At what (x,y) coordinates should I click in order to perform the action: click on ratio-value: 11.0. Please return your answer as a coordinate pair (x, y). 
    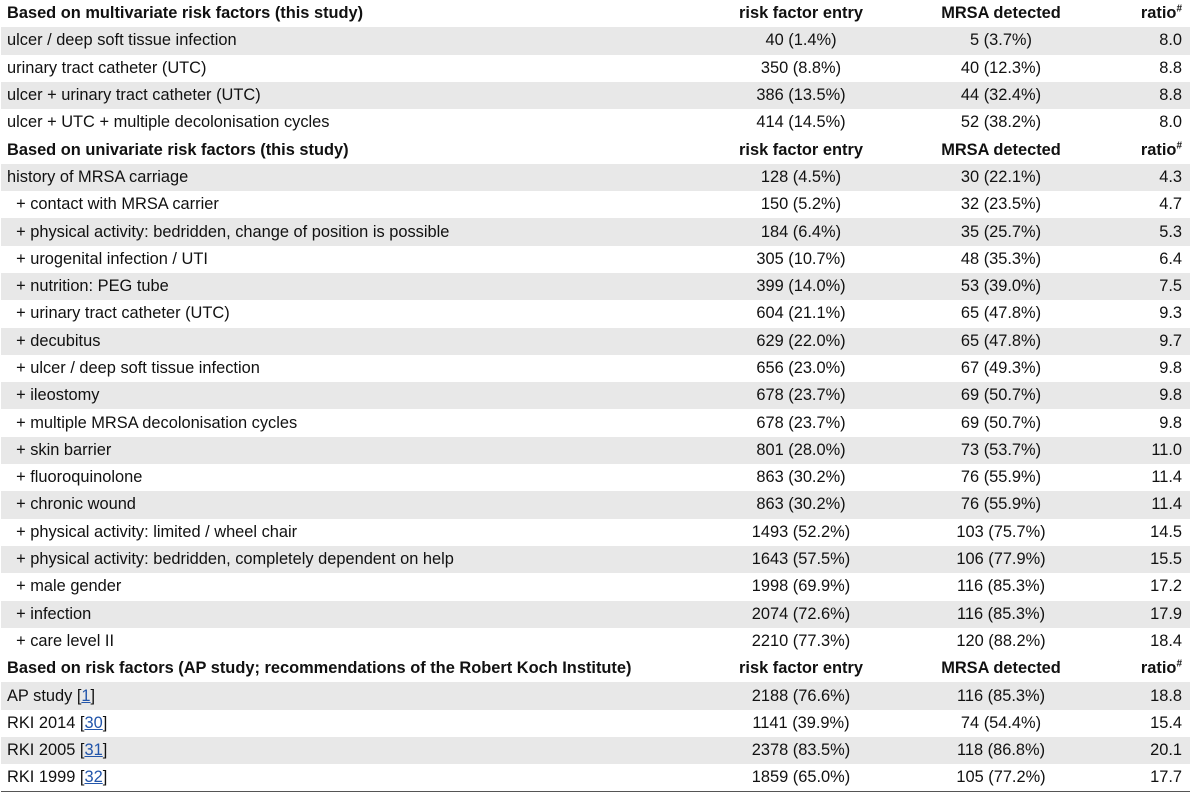
    Looking at the image, I should click on (1145, 450).